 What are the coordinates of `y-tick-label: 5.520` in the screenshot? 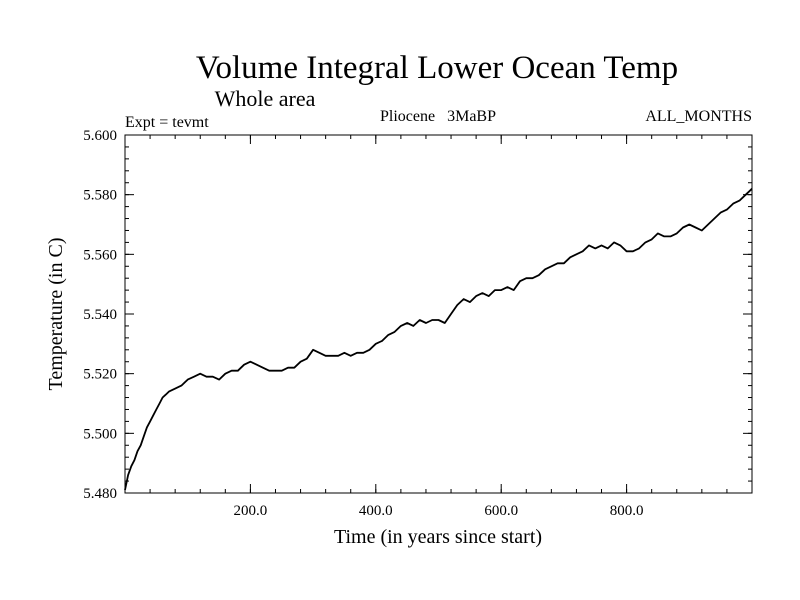 It's located at (100, 375).